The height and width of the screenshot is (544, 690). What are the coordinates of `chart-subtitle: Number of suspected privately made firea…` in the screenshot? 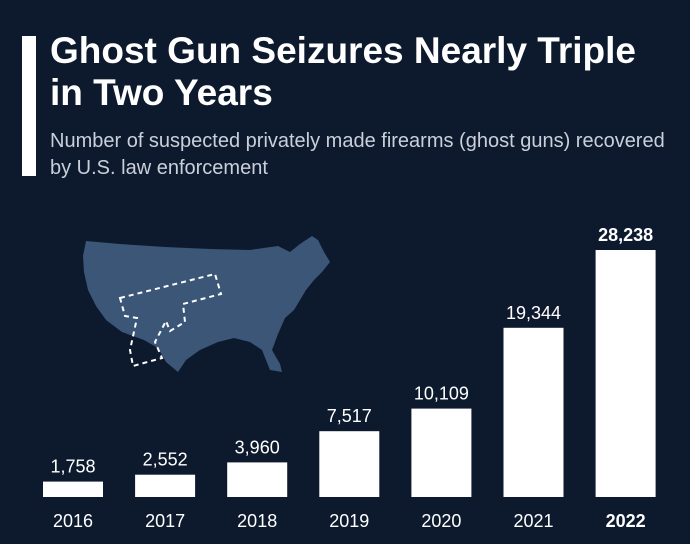 It's located at (357, 154).